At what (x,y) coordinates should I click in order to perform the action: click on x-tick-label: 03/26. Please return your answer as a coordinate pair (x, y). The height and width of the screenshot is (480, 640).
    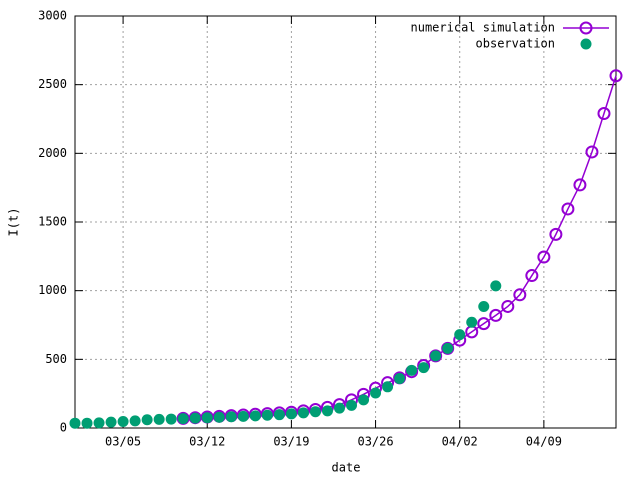
    Looking at the image, I should click on (375, 442).